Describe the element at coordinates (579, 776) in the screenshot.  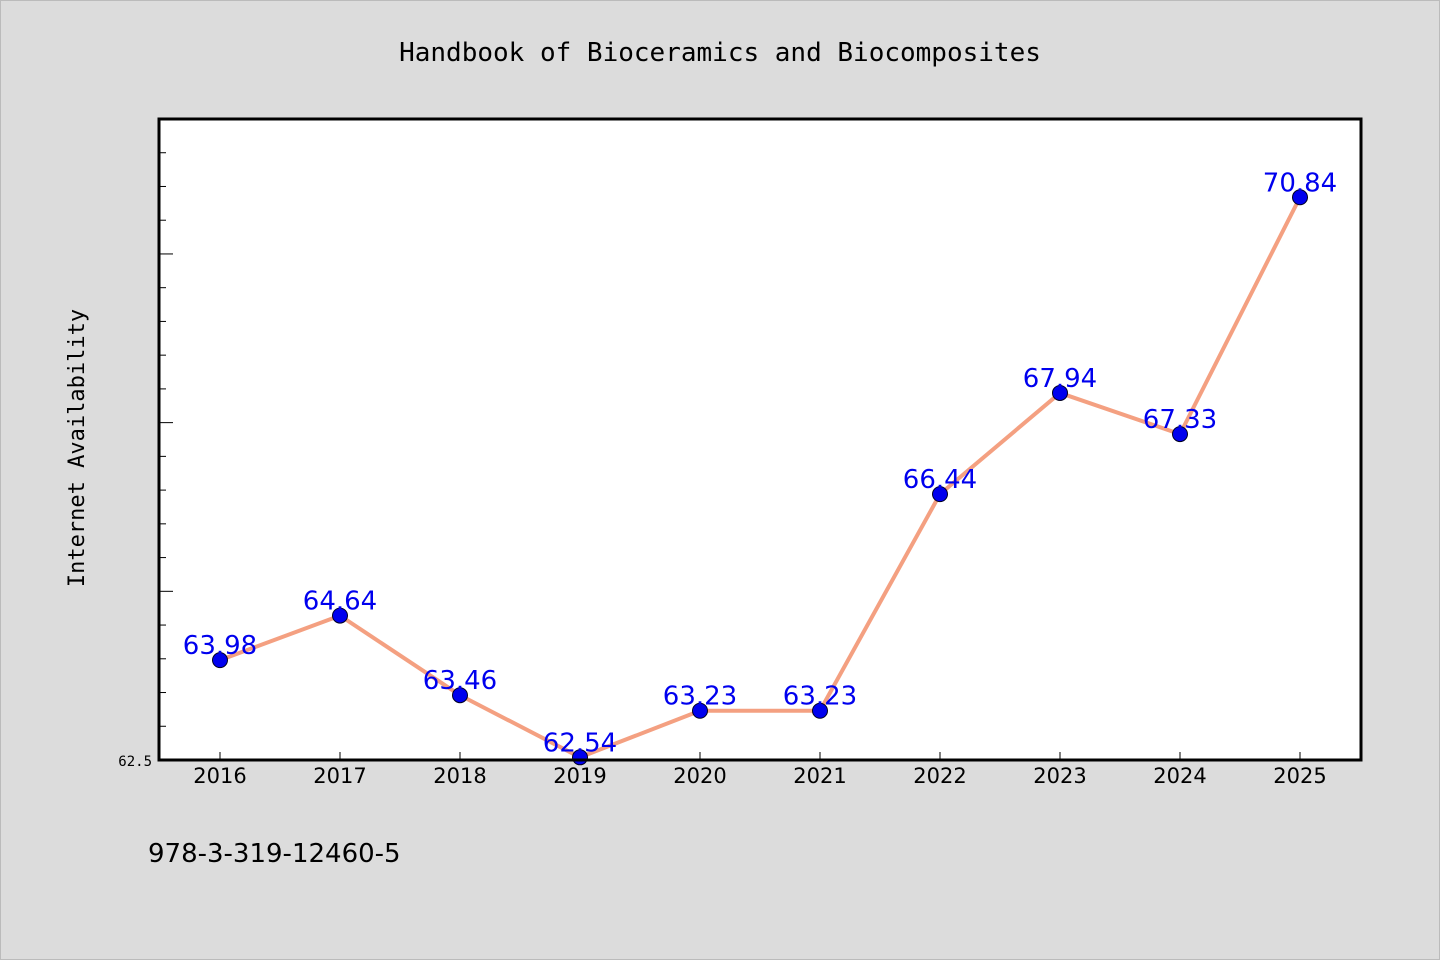
I see `x-tick-label: 2019` at that location.